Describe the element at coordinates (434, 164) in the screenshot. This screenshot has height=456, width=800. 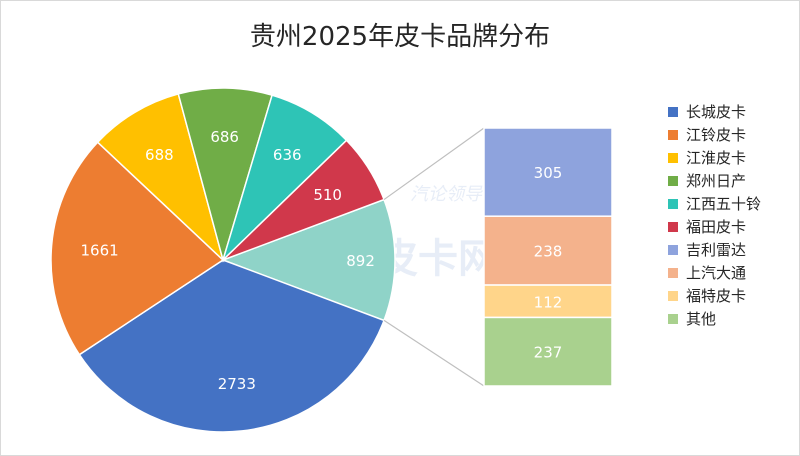
I see `connector-line-top` at that location.